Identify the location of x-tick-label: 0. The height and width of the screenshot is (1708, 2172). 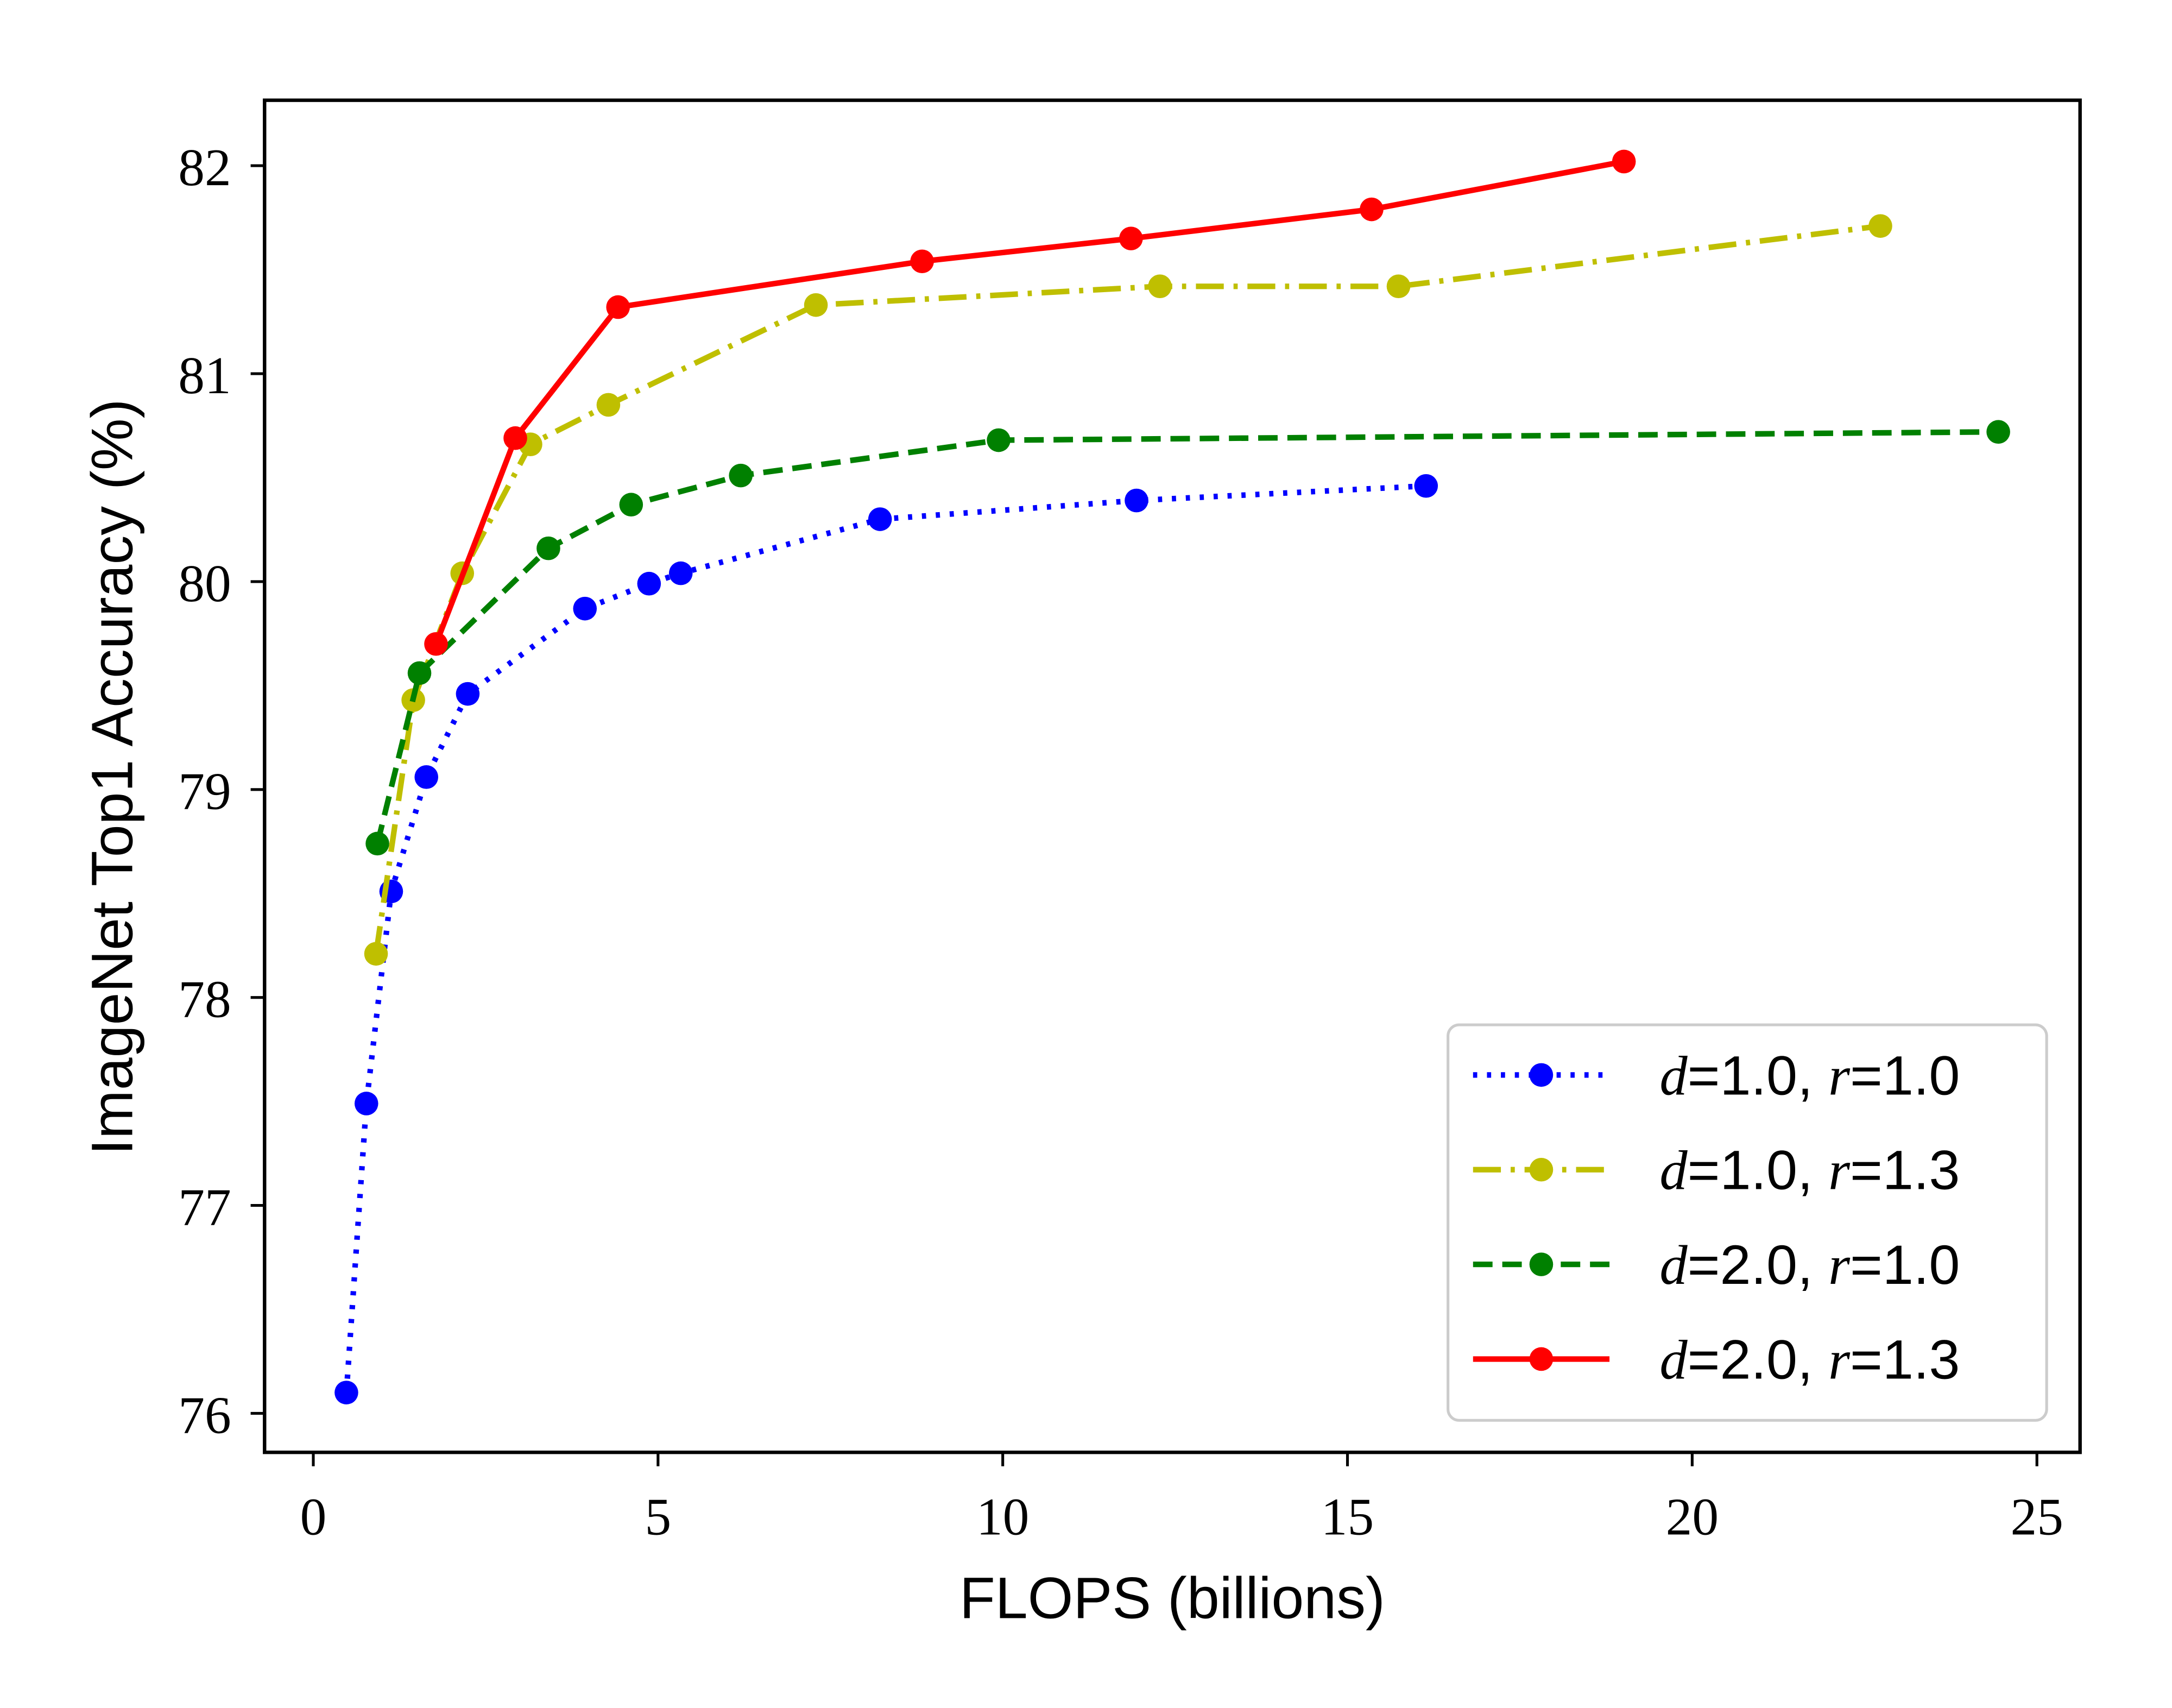
(313, 1518).